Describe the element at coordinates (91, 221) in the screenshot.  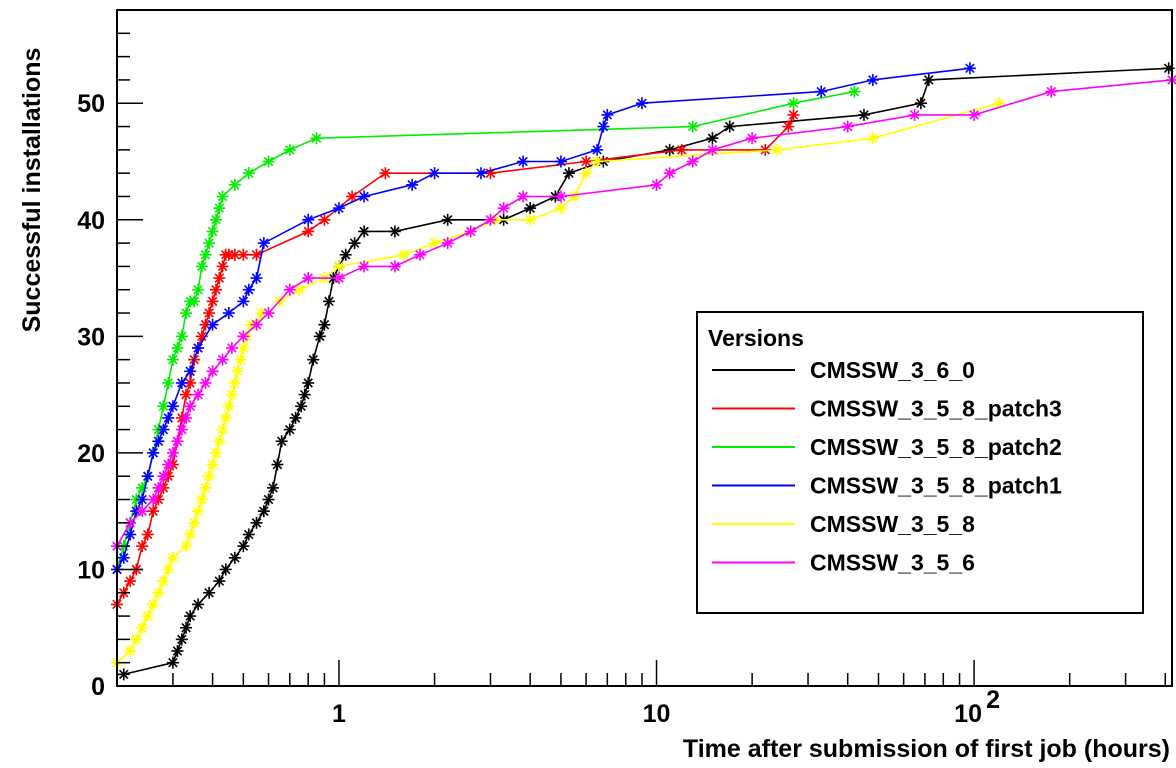
I see `y-tick-label: 40` at that location.